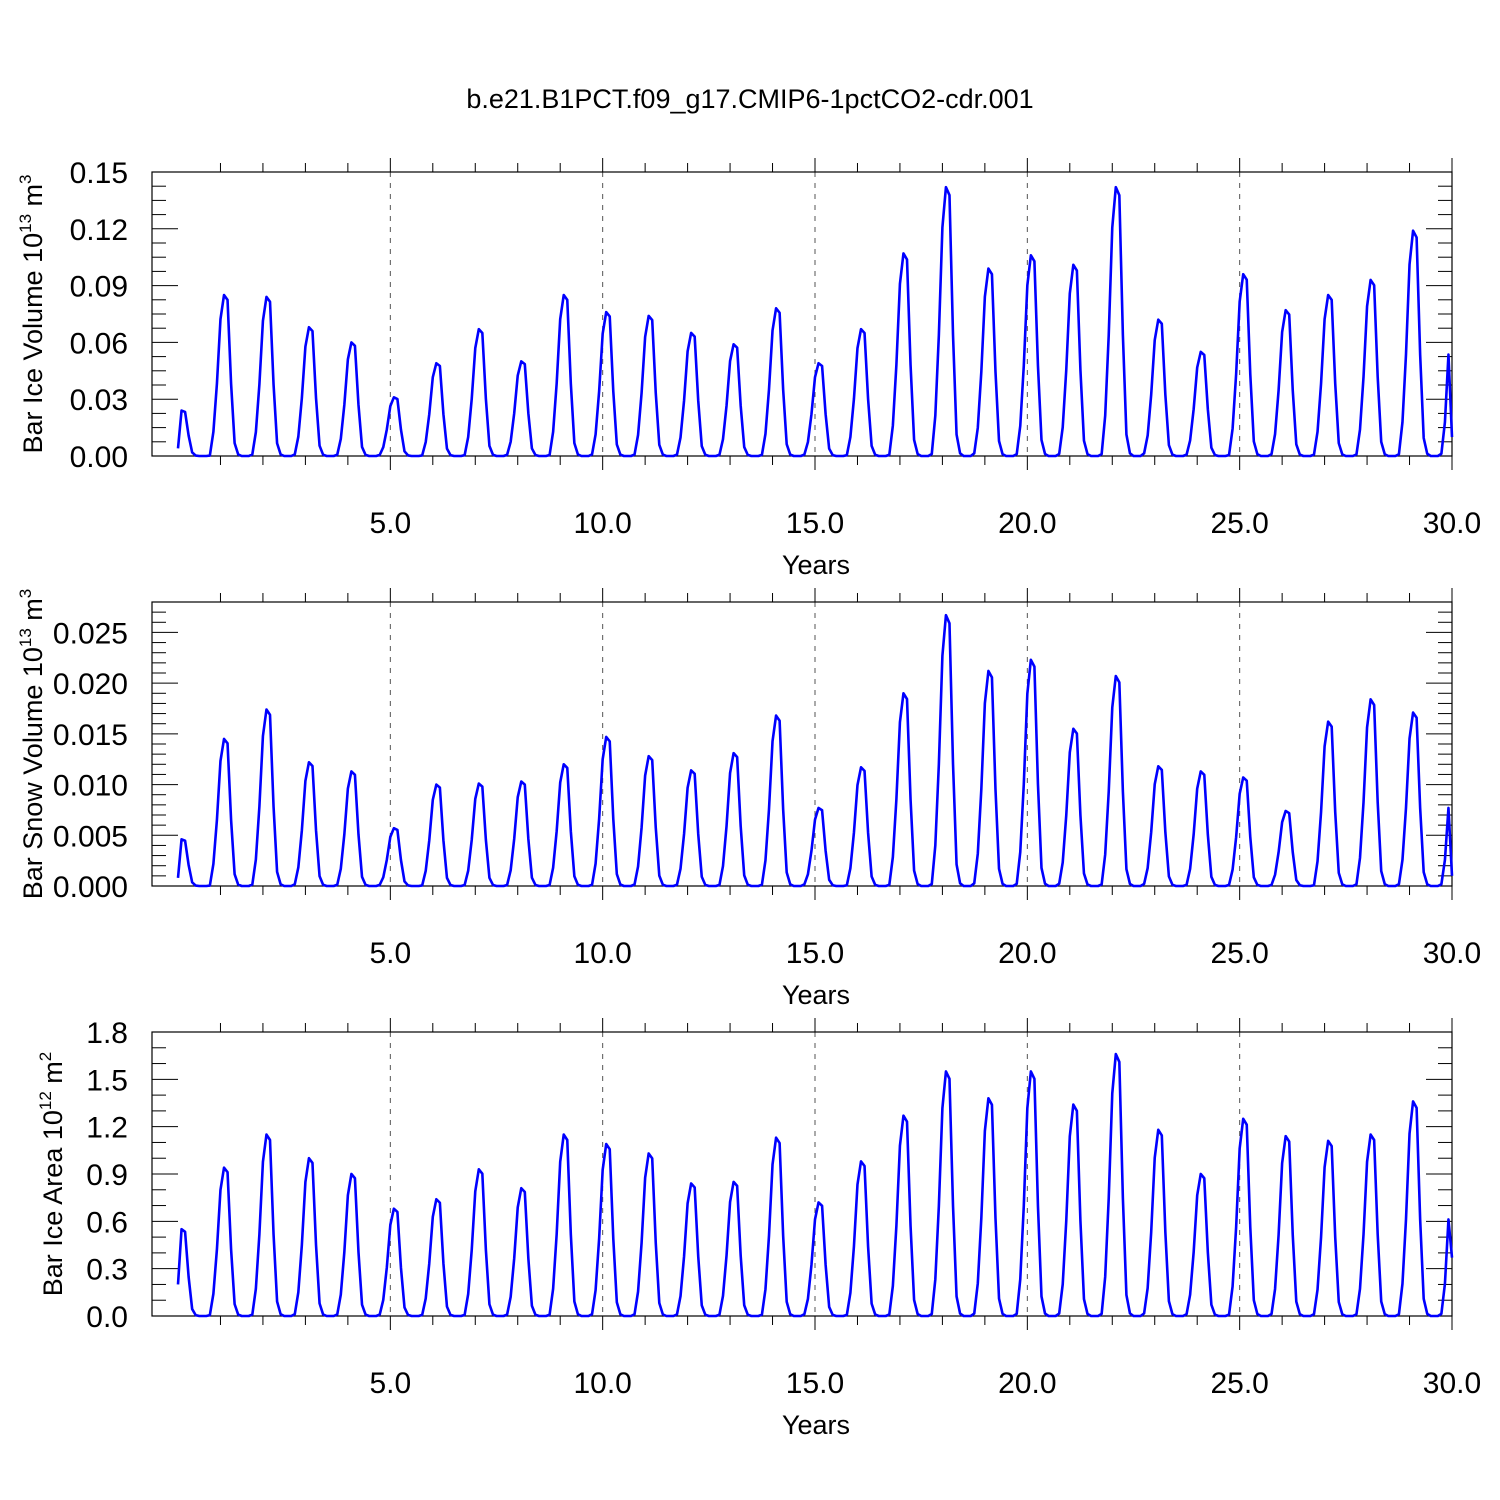 The height and width of the screenshot is (1500, 1500). What do you see at coordinates (99, 457) in the screenshot?
I see `y-tick-label: 0.00` at bounding box center [99, 457].